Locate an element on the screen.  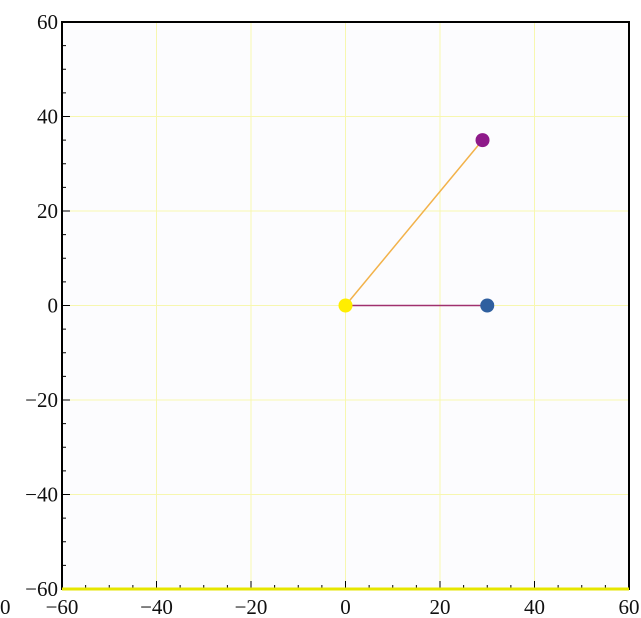
x-tick-label: 40 is located at coordinates (534, 606).